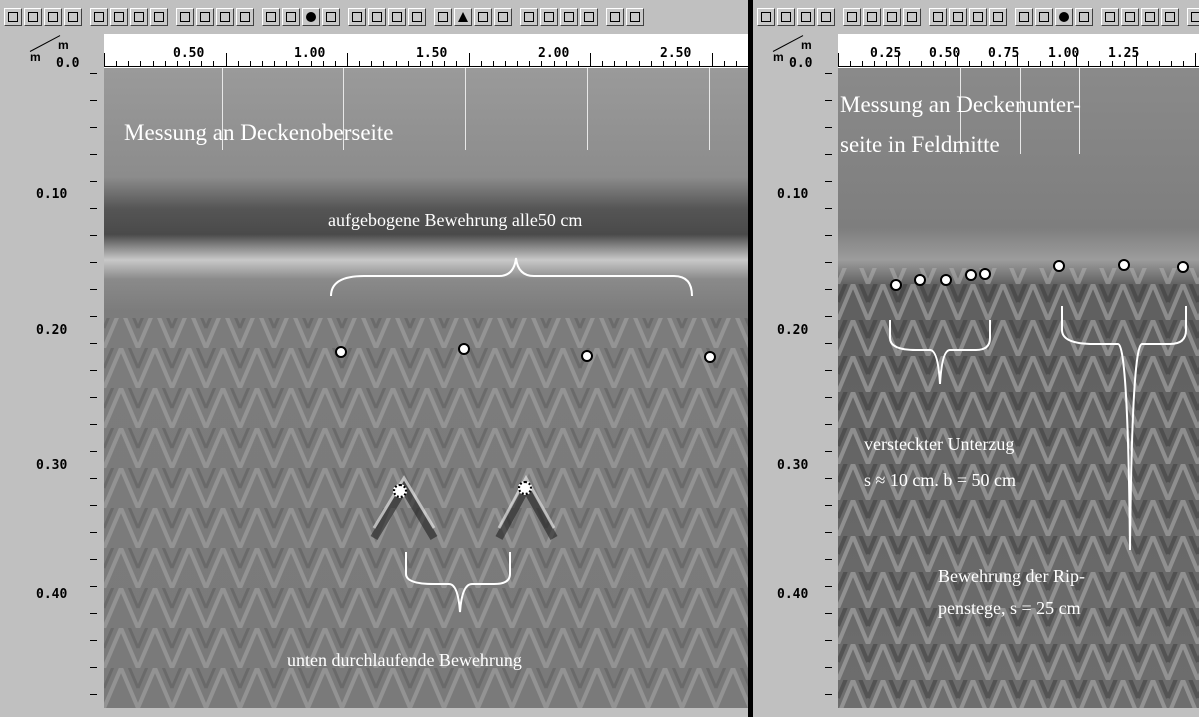 This screenshot has height=717, width=1199. Describe the element at coordinates (1004, 53) in the screenshot. I see `x-tick-label: 0.75` at that location.